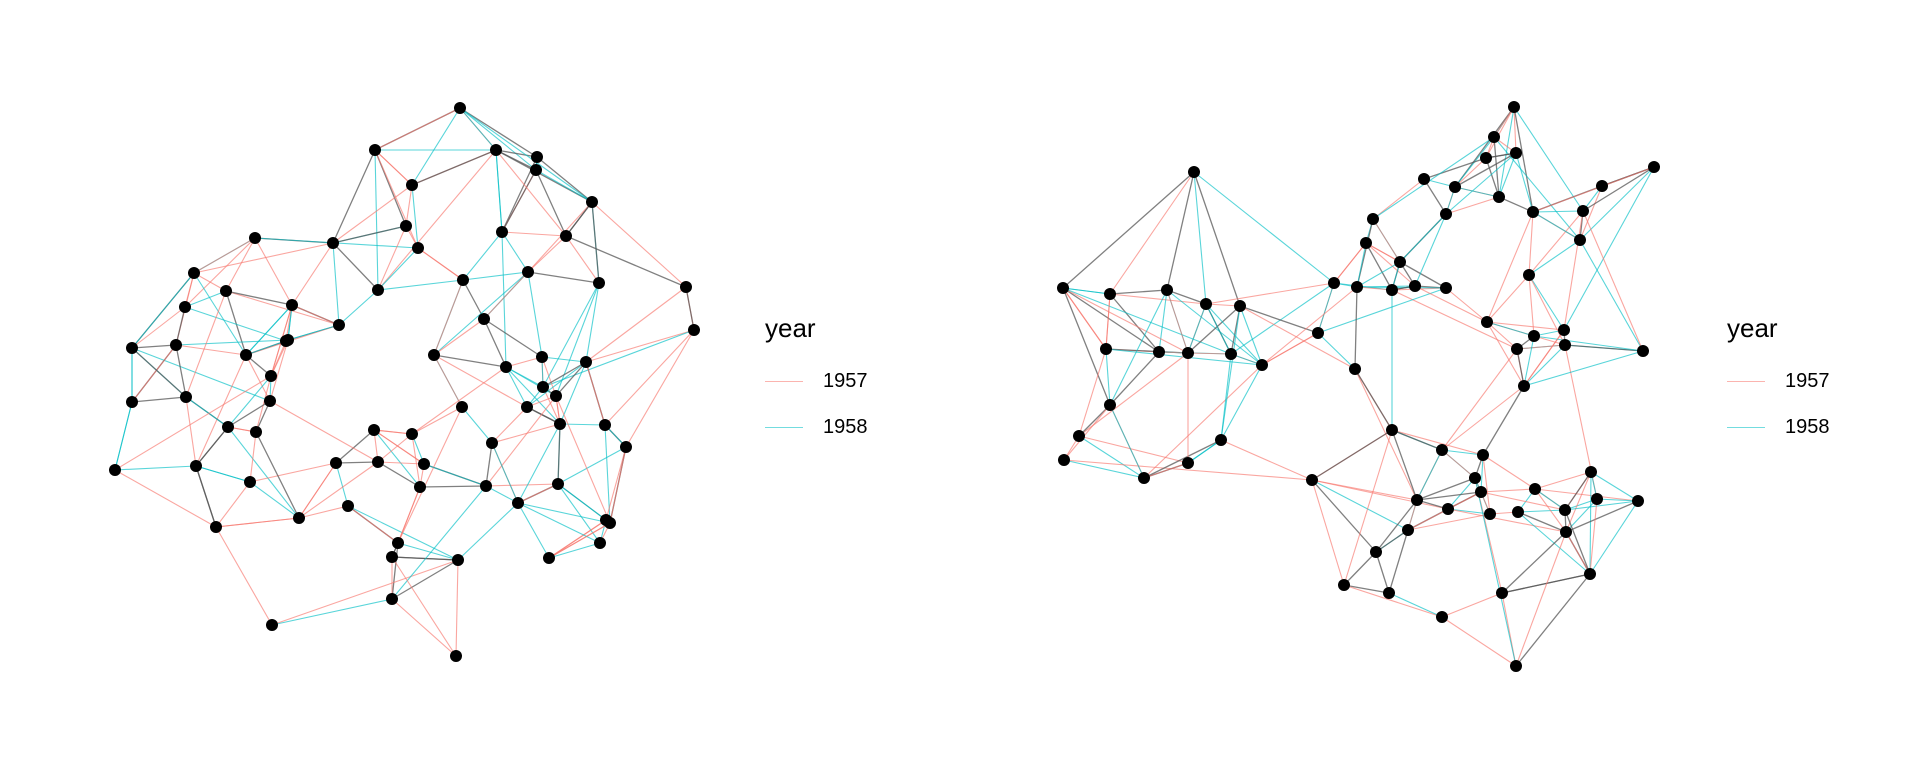 The width and height of the screenshot is (1920, 768). I want to click on legend-title: year, so click(790, 328).